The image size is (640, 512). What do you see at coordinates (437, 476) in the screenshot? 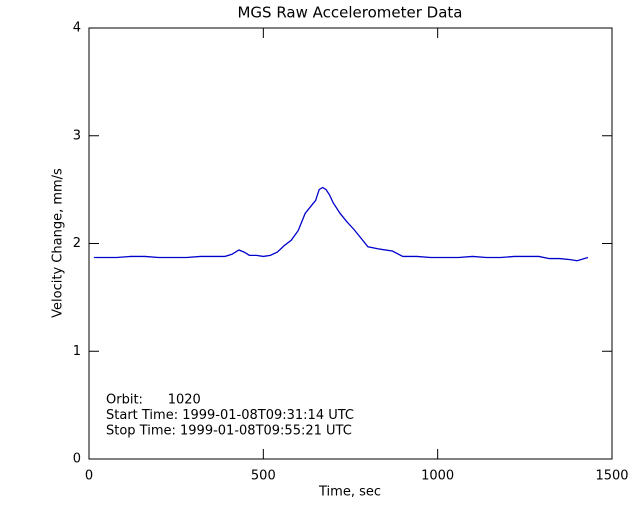
I see `x-tick-label: 1000` at bounding box center [437, 476].